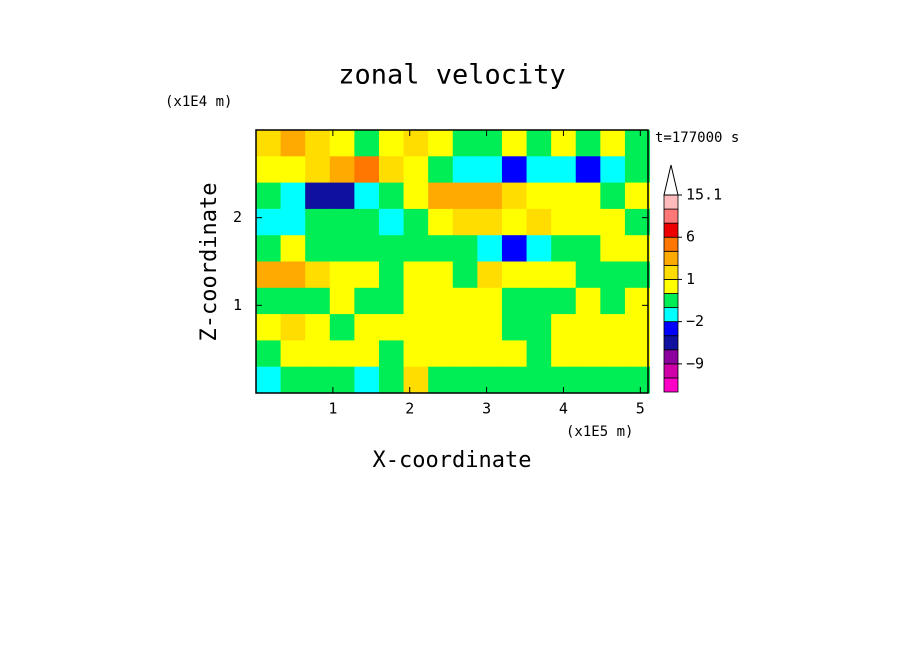  I want to click on colorbar-tick-label: 1, so click(690, 279).